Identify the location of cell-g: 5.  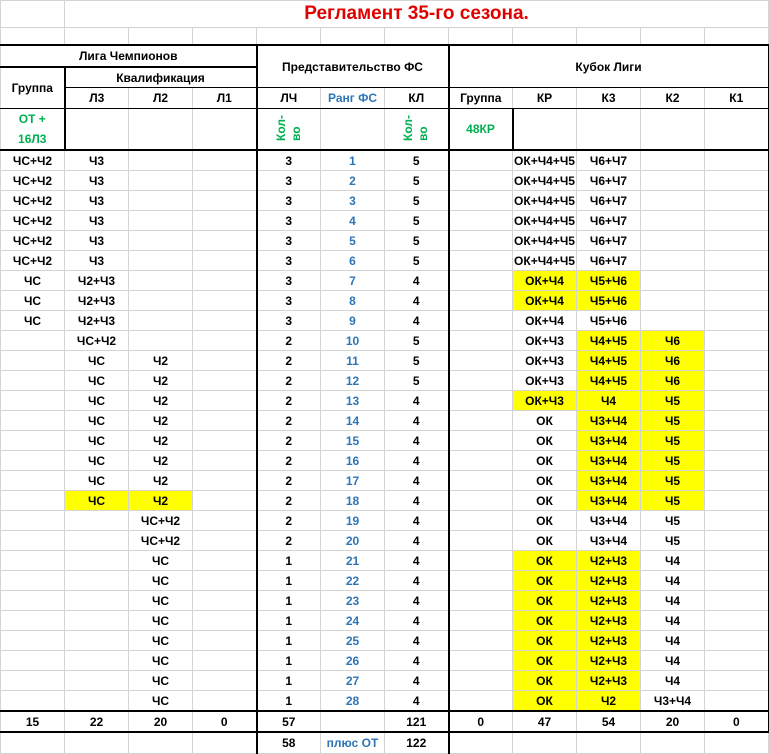
(417, 180).